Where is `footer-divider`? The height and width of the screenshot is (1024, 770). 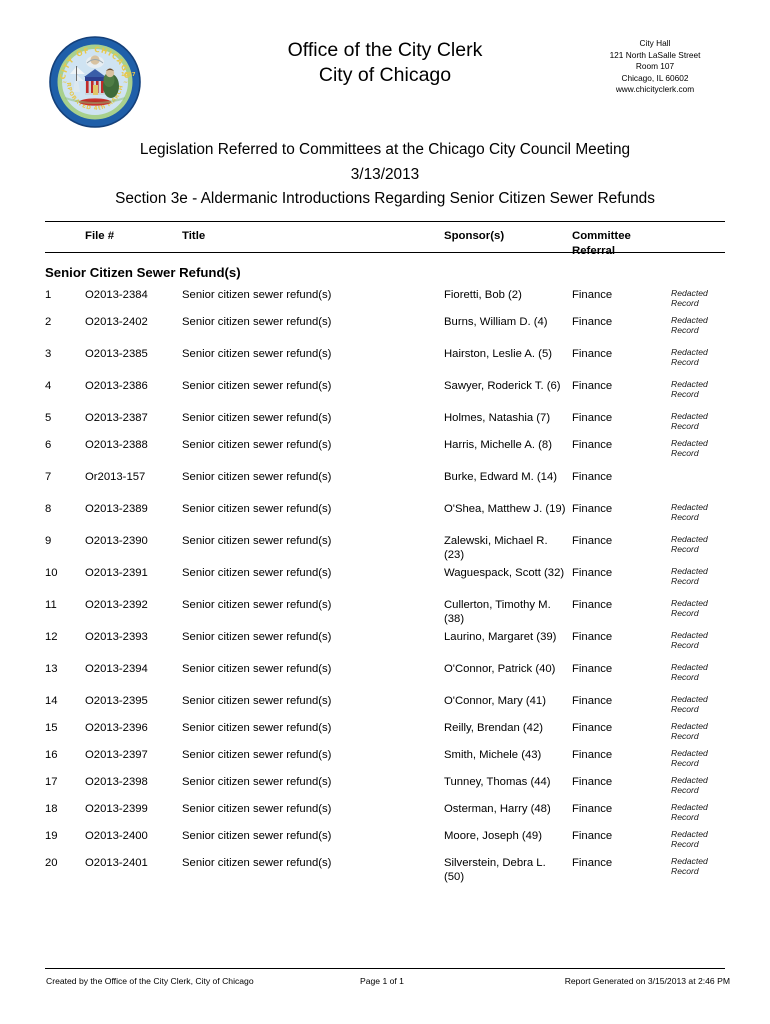
footer-divider is located at coordinates (385, 968).